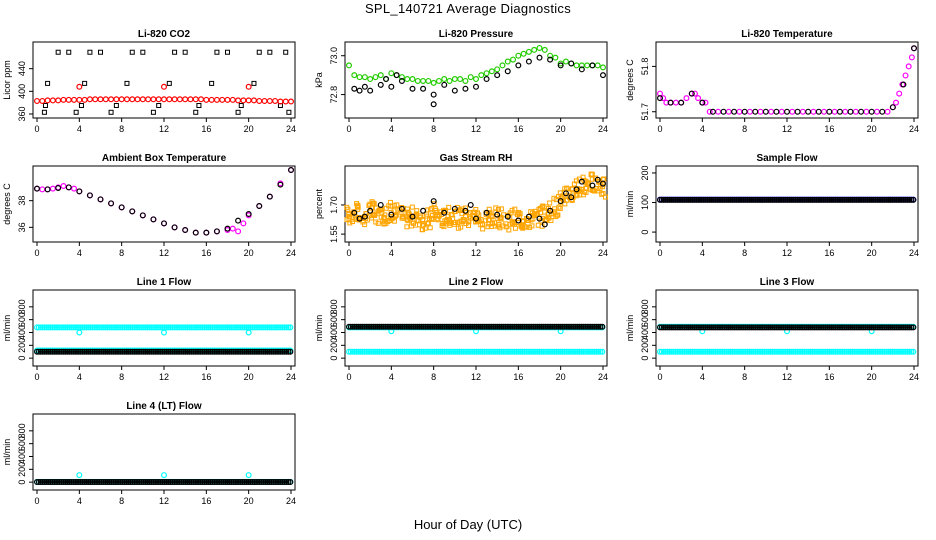  What do you see at coordinates (476, 34) in the screenshot?
I see `panel-title: Li-820 Pressure` at bounding box center [476, 34].